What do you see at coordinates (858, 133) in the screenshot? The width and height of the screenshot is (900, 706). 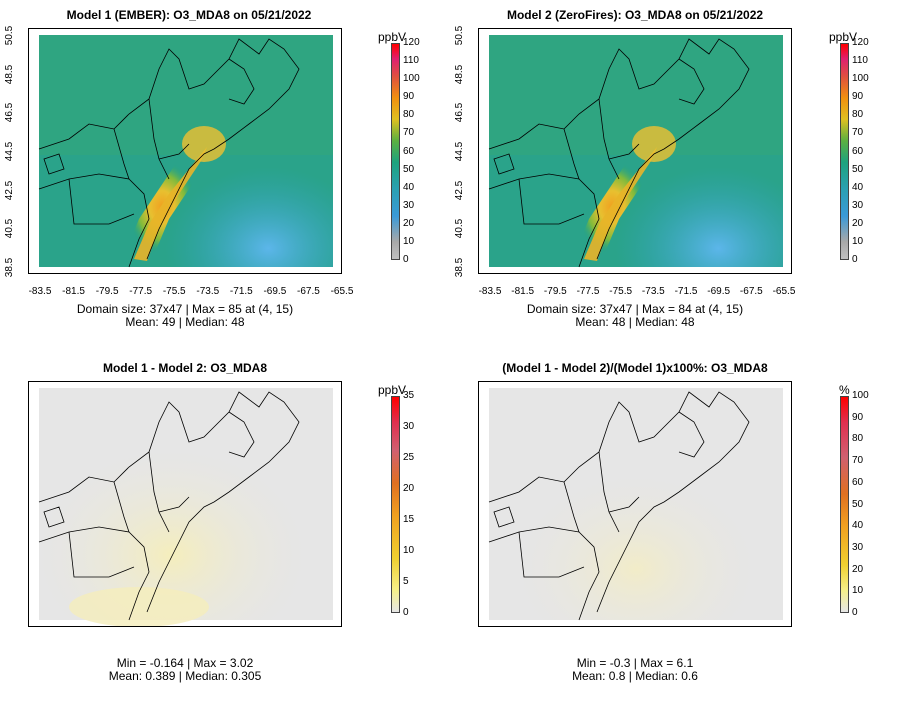 I see `panel-2-colorbar-tick: 70` at bounding box center [858, 133].